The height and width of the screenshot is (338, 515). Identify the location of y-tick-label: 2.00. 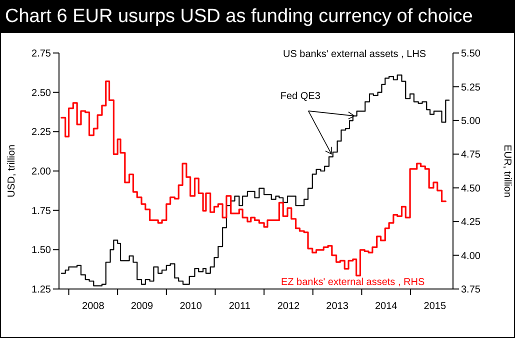
(42, 172).